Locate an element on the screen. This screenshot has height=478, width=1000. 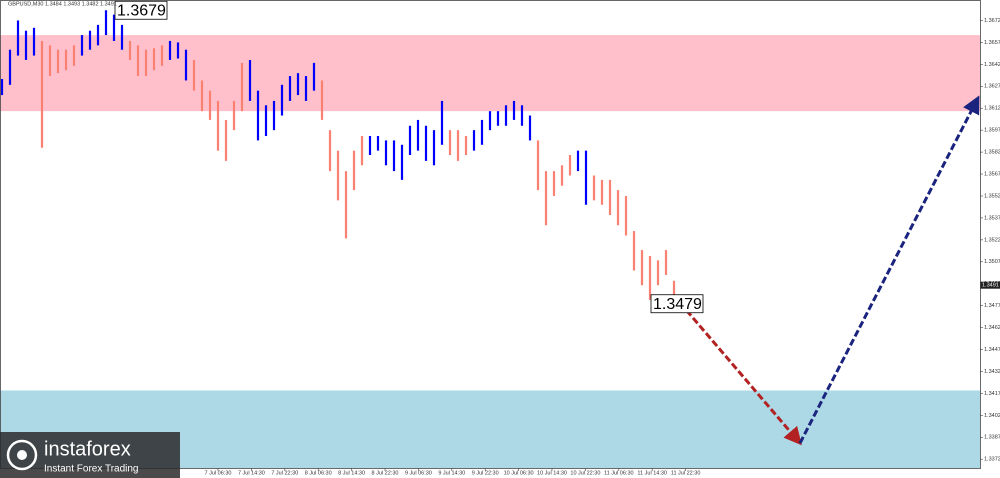
logo: instaforex Instant Forex Trading is located at coordinates (90, 455).